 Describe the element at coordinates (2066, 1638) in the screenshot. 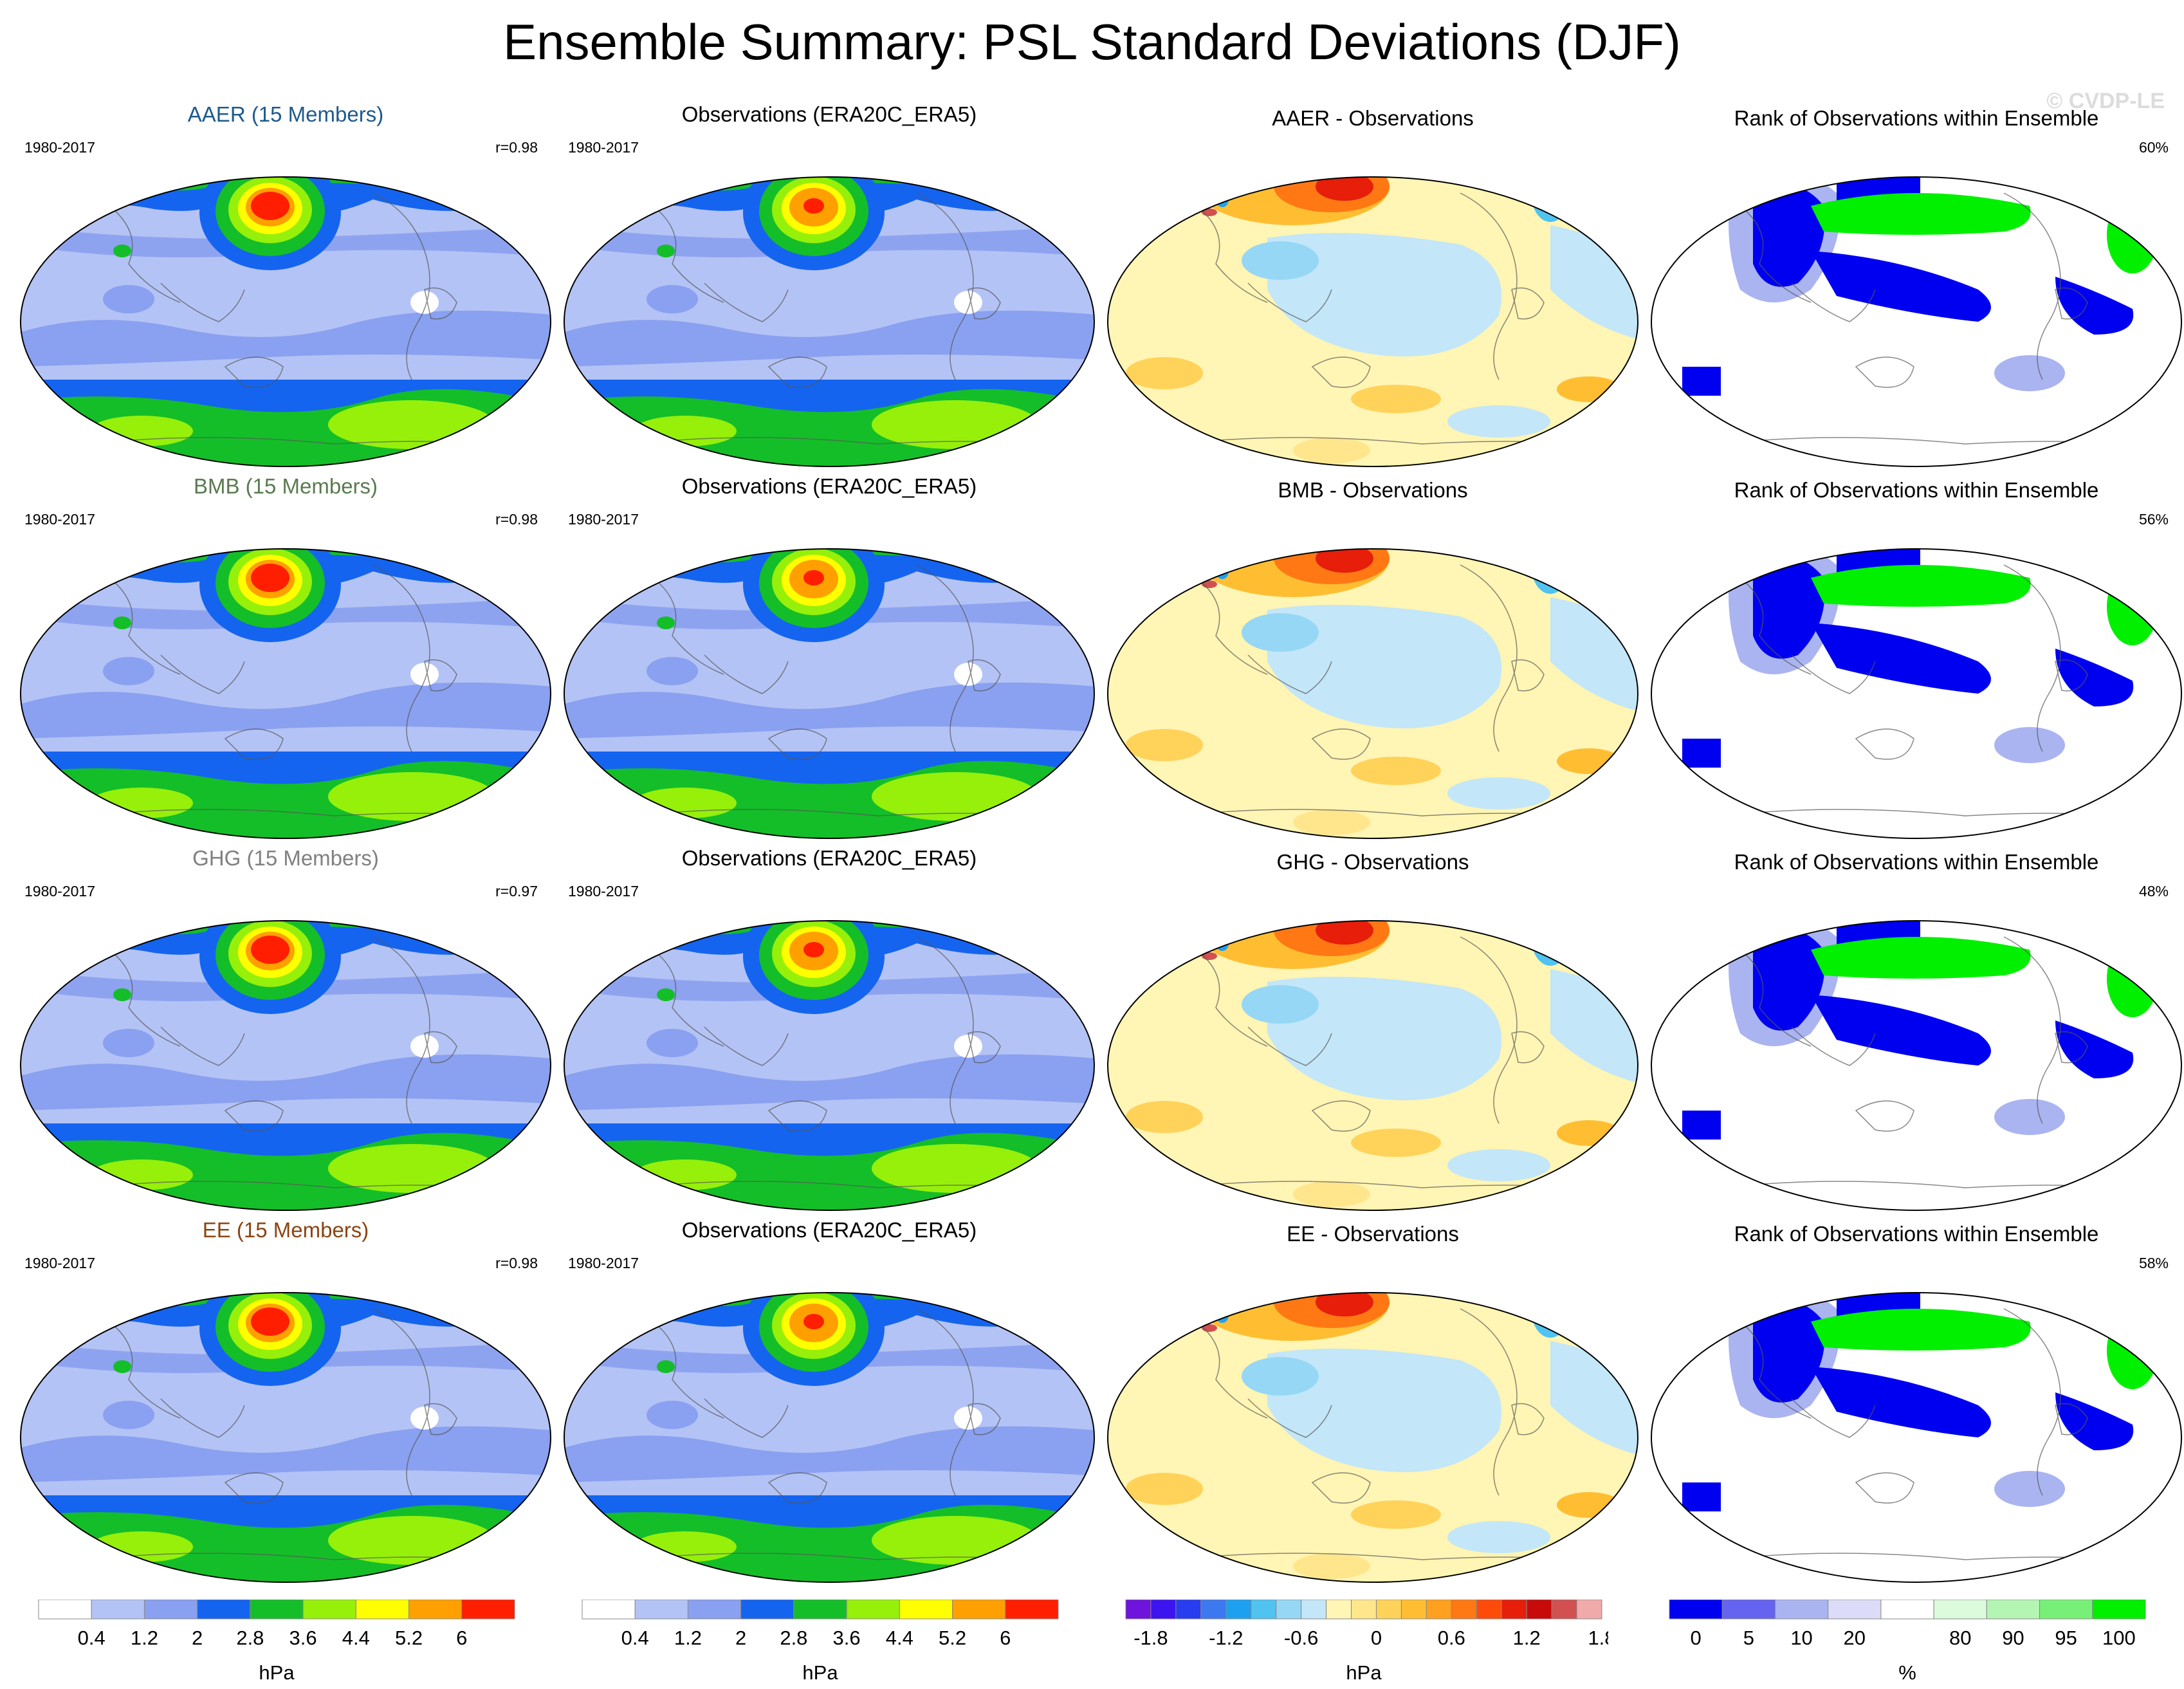

I see `colorbar-tick-label: 95` at that location.